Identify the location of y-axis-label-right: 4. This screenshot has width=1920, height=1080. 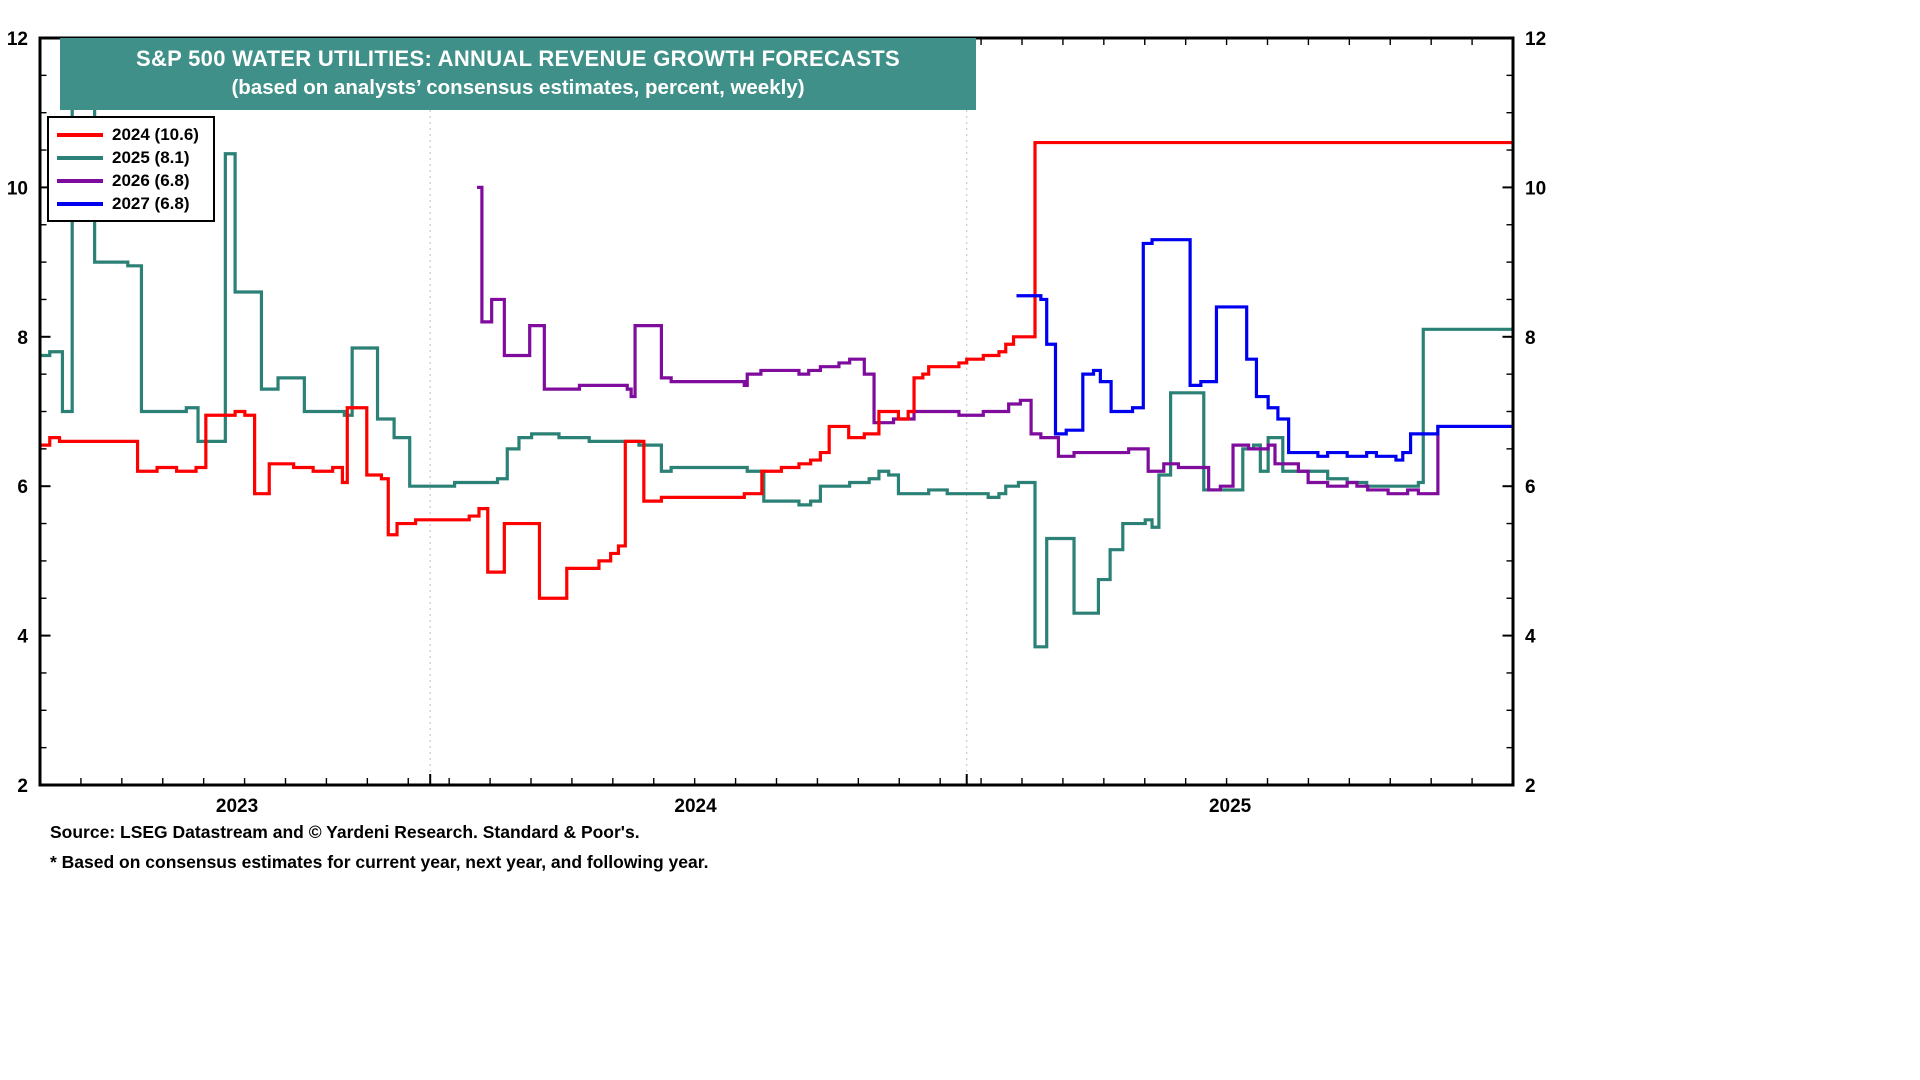
(1530, 637).